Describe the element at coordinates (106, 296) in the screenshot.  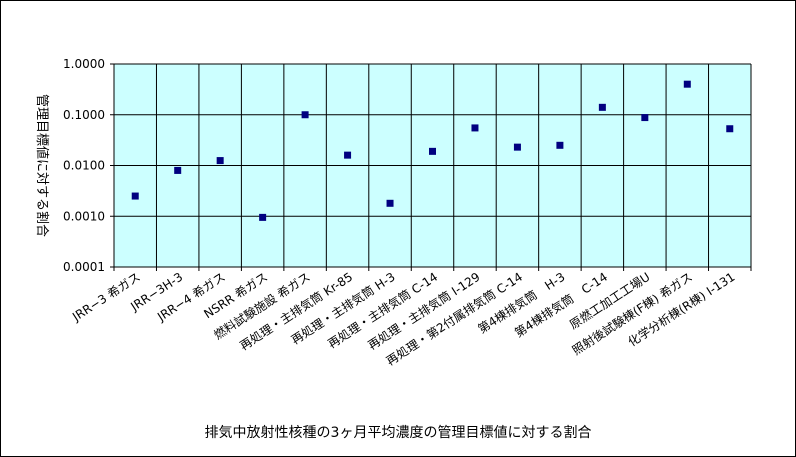
I see `x-tick-label: JRR−3 希ガス` at that location.